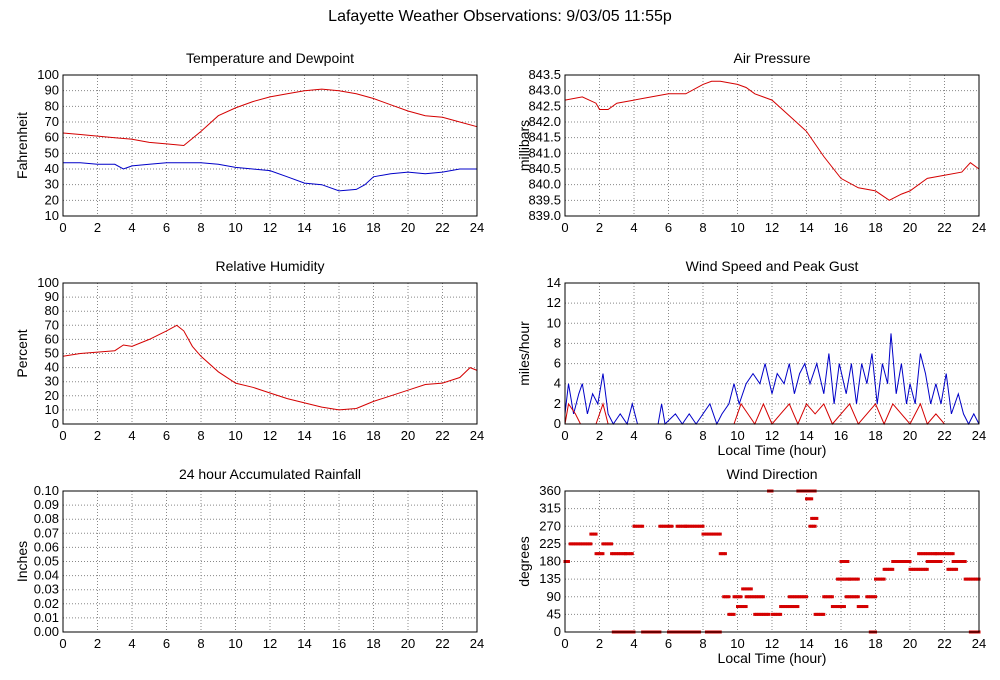 The height and width of the screenshot is (680, 1000). What do you see at coordinates (550, 561) in the screenshot?
I see `y-tick-label: 180` at bounding box center [550, 561].